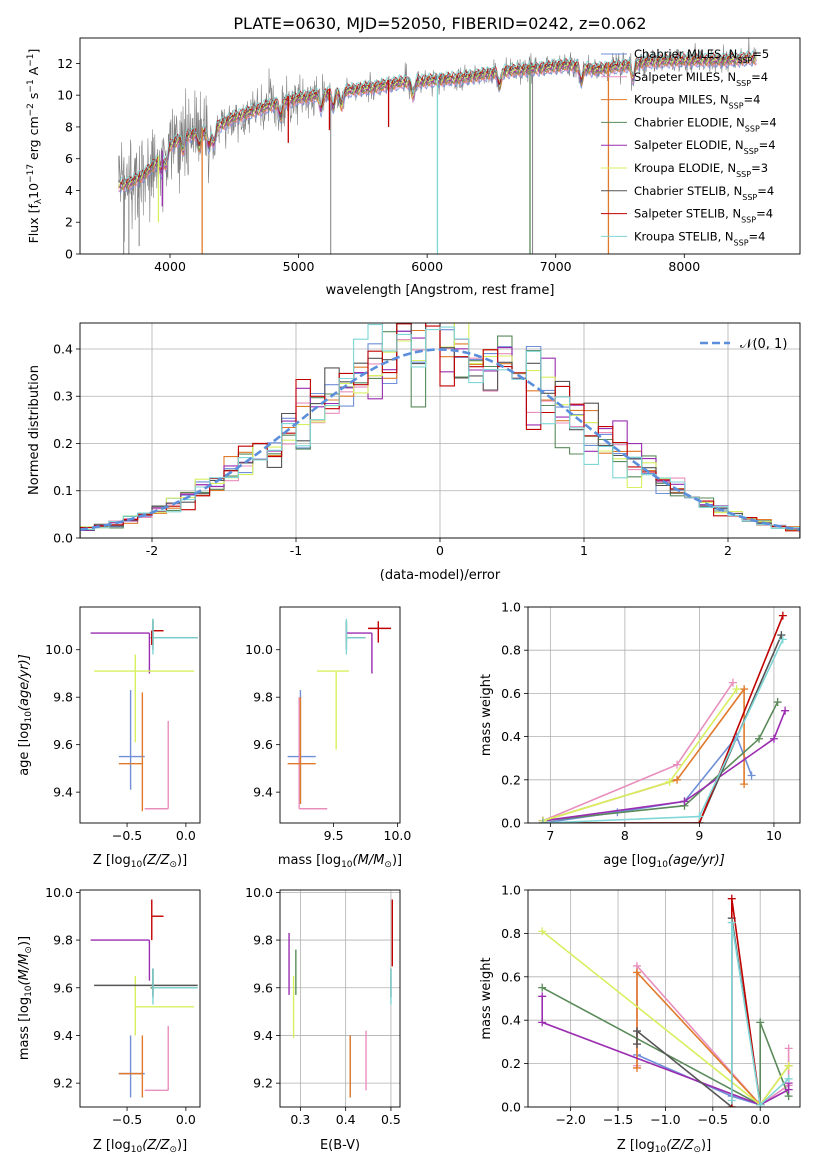 Image resolution: width=819 pixels, height=1170 pixels. What do you see at coordinates (713, 1119) in the screenshot?
I see `x-tick-label: −0.5` at bounding box center [713, 1119].